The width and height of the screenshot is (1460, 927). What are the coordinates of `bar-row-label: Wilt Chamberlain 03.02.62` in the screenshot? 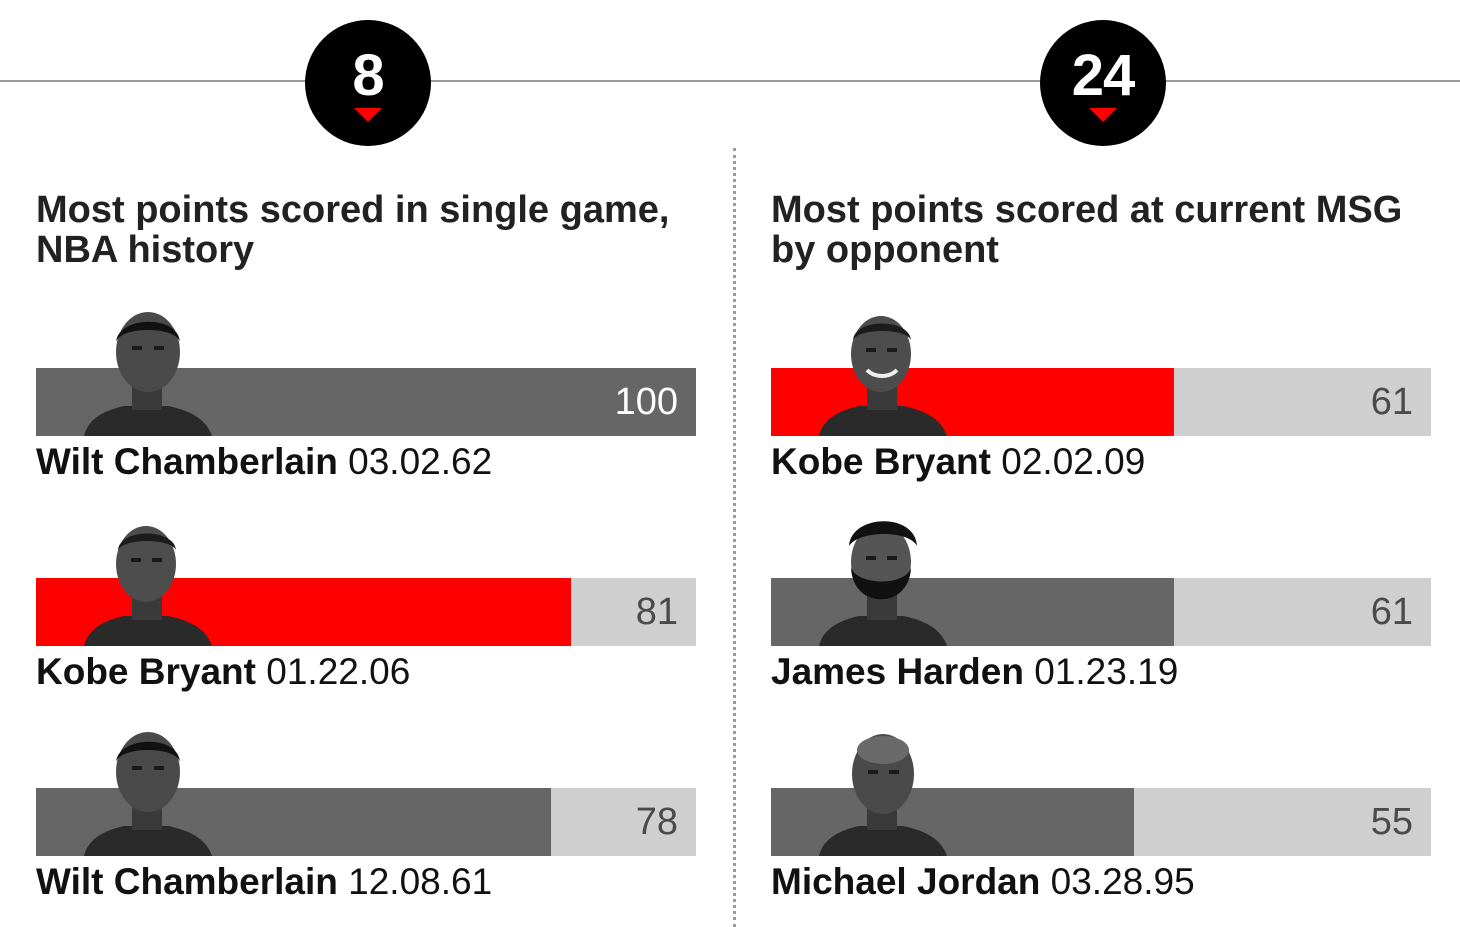 It's located at (264, 462).